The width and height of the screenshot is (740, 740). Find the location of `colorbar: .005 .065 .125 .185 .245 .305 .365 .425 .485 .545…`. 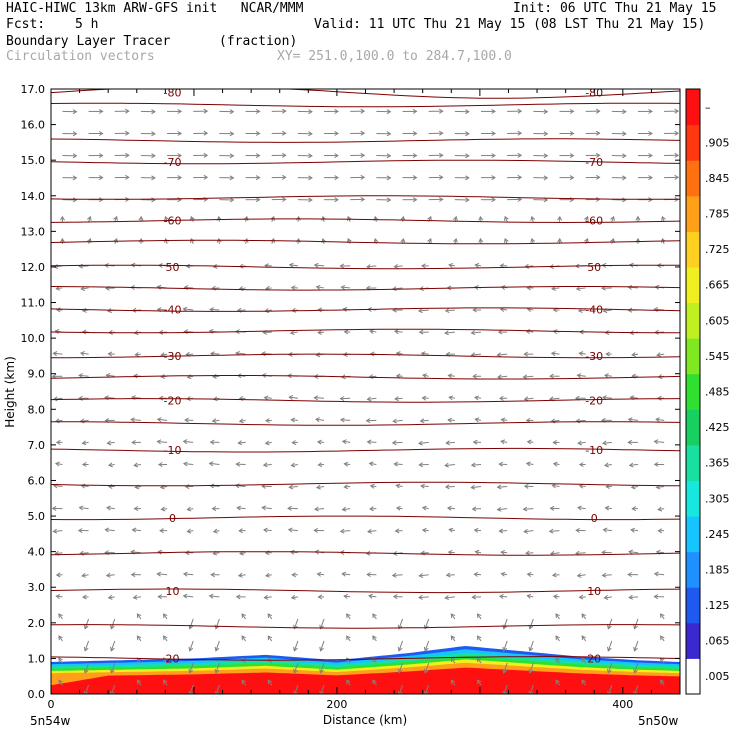

colorbar: .005 .065 .125 .185 .245 .305 .365 .425 .485 .545… is located at coordinates (707, 391).